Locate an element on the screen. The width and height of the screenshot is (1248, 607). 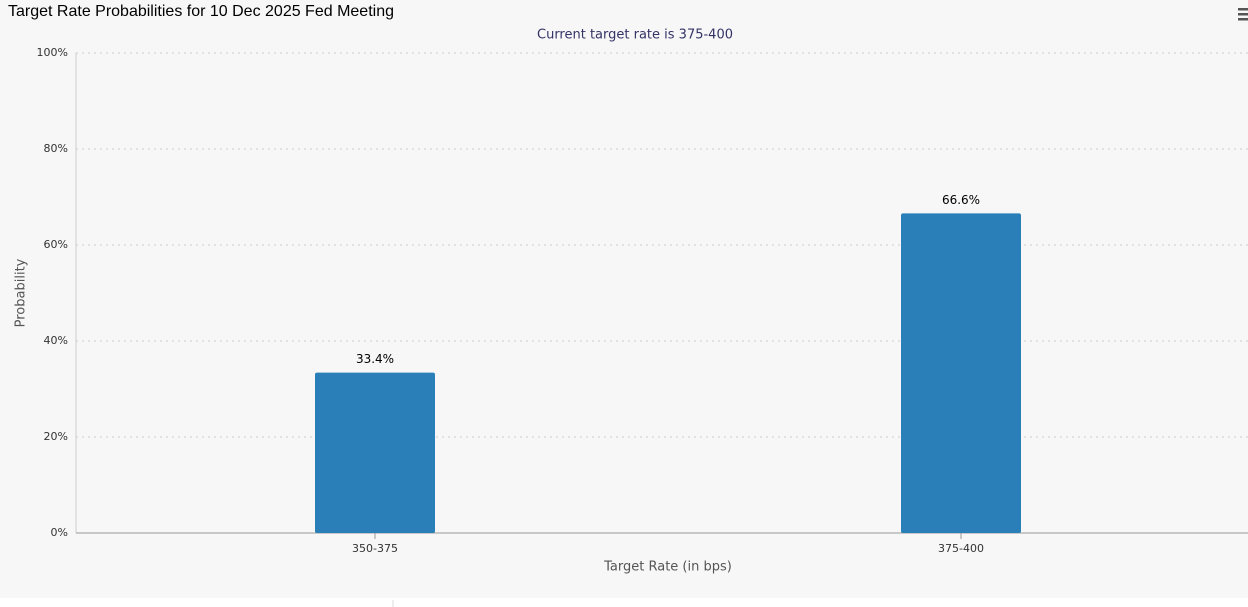
chart-subtitle: Current target rate is 375-400 is located at coordinates (635, 35).